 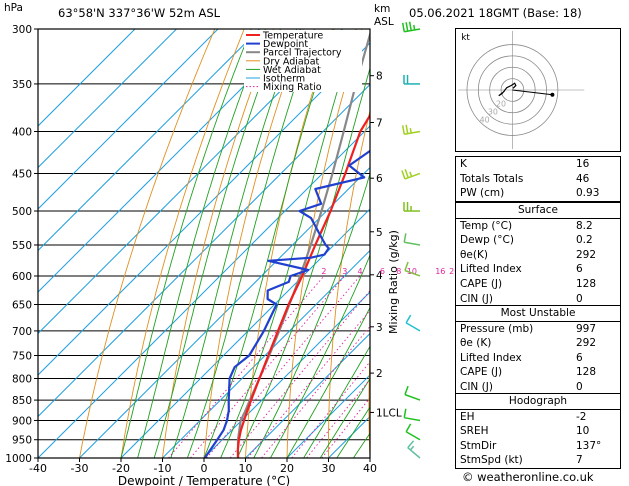 What do you see at coordinates (389, 413) in the screenshot?
I see `km-tick-label: 1LCL` at bounding box center [389, 413].